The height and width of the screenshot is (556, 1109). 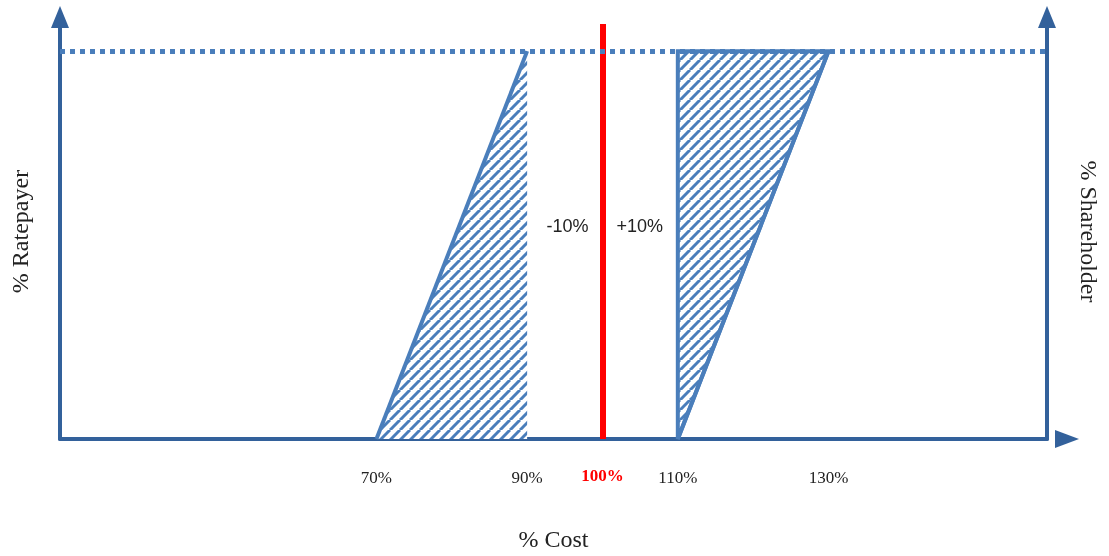 What do you see at coordinates (567, 225) in the screenshot?
I see `annotation: -10%` at bounding box center [567, 225].